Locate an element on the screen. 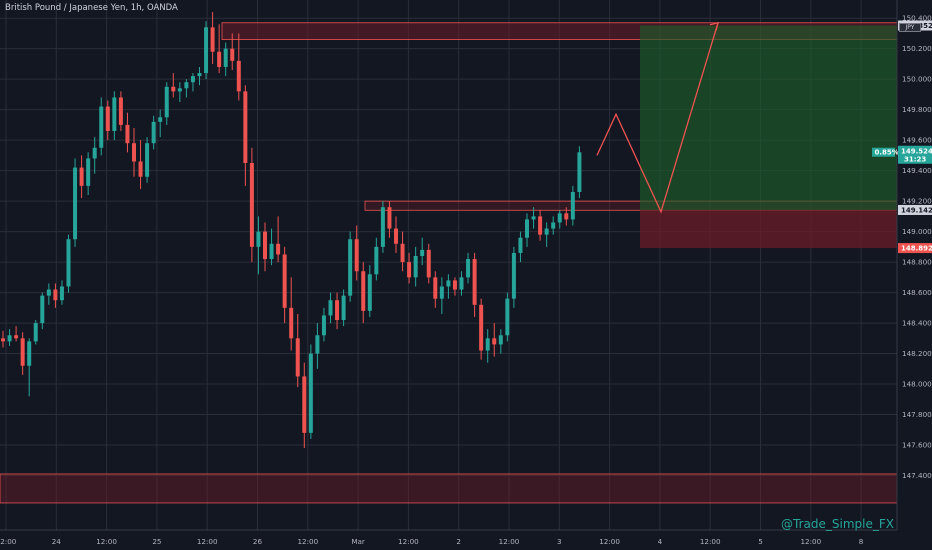  y-tick-label: 149.600 is located at coordinates (917, 140).